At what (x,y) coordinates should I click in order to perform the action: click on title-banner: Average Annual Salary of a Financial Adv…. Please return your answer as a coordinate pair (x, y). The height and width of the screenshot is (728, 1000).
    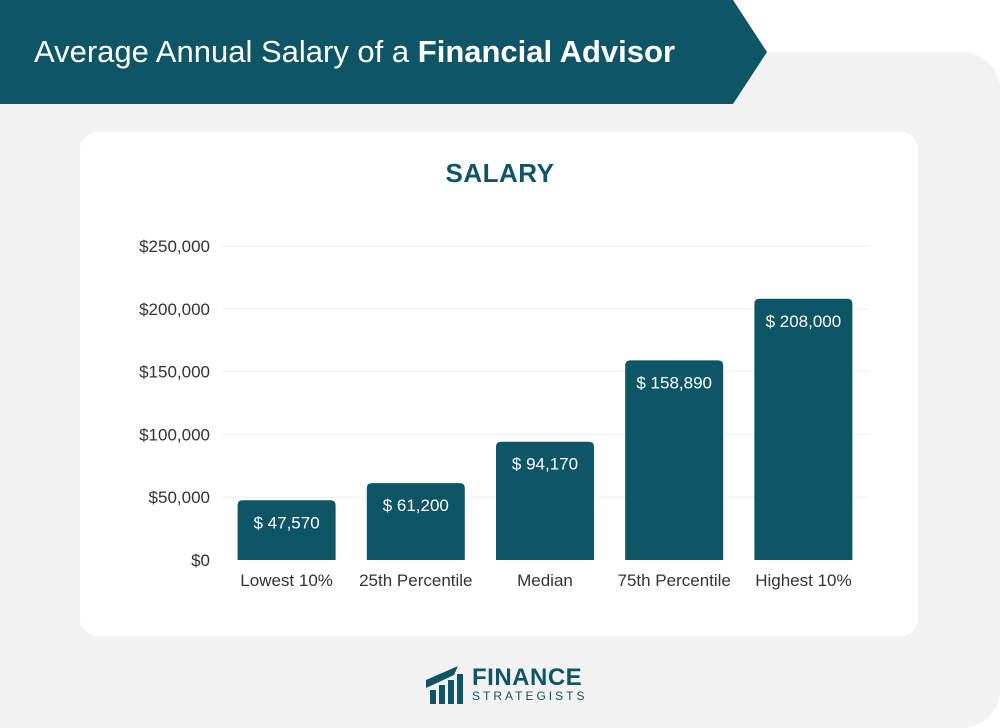
    Looking at the image, I should click on (385, 52).